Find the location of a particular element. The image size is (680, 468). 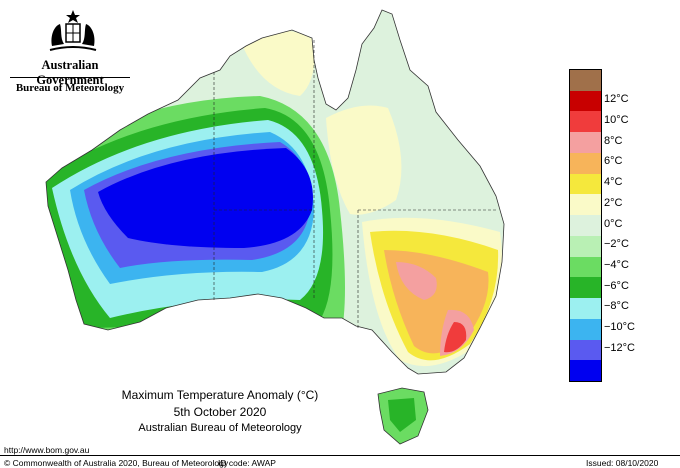

issued-date: Issued: 08/10/2020 is located at coordinates (622, 463).